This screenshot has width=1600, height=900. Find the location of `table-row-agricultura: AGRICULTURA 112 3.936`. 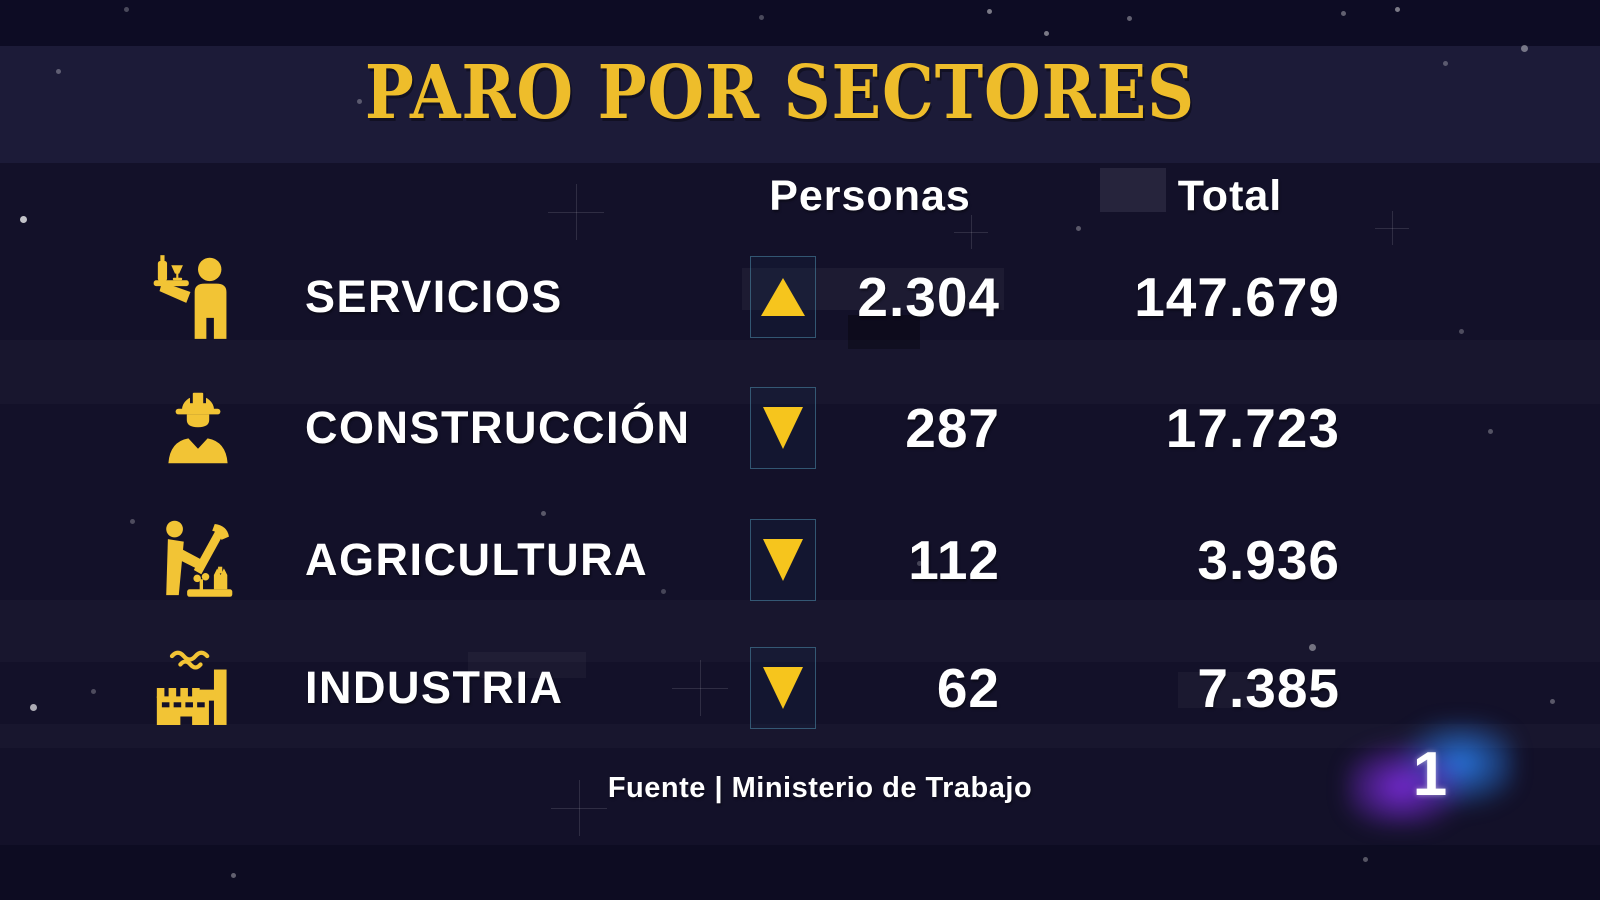

table-row-agricultura: AGRICULTURA 112 3.936 is located at coordinates (800, 560).